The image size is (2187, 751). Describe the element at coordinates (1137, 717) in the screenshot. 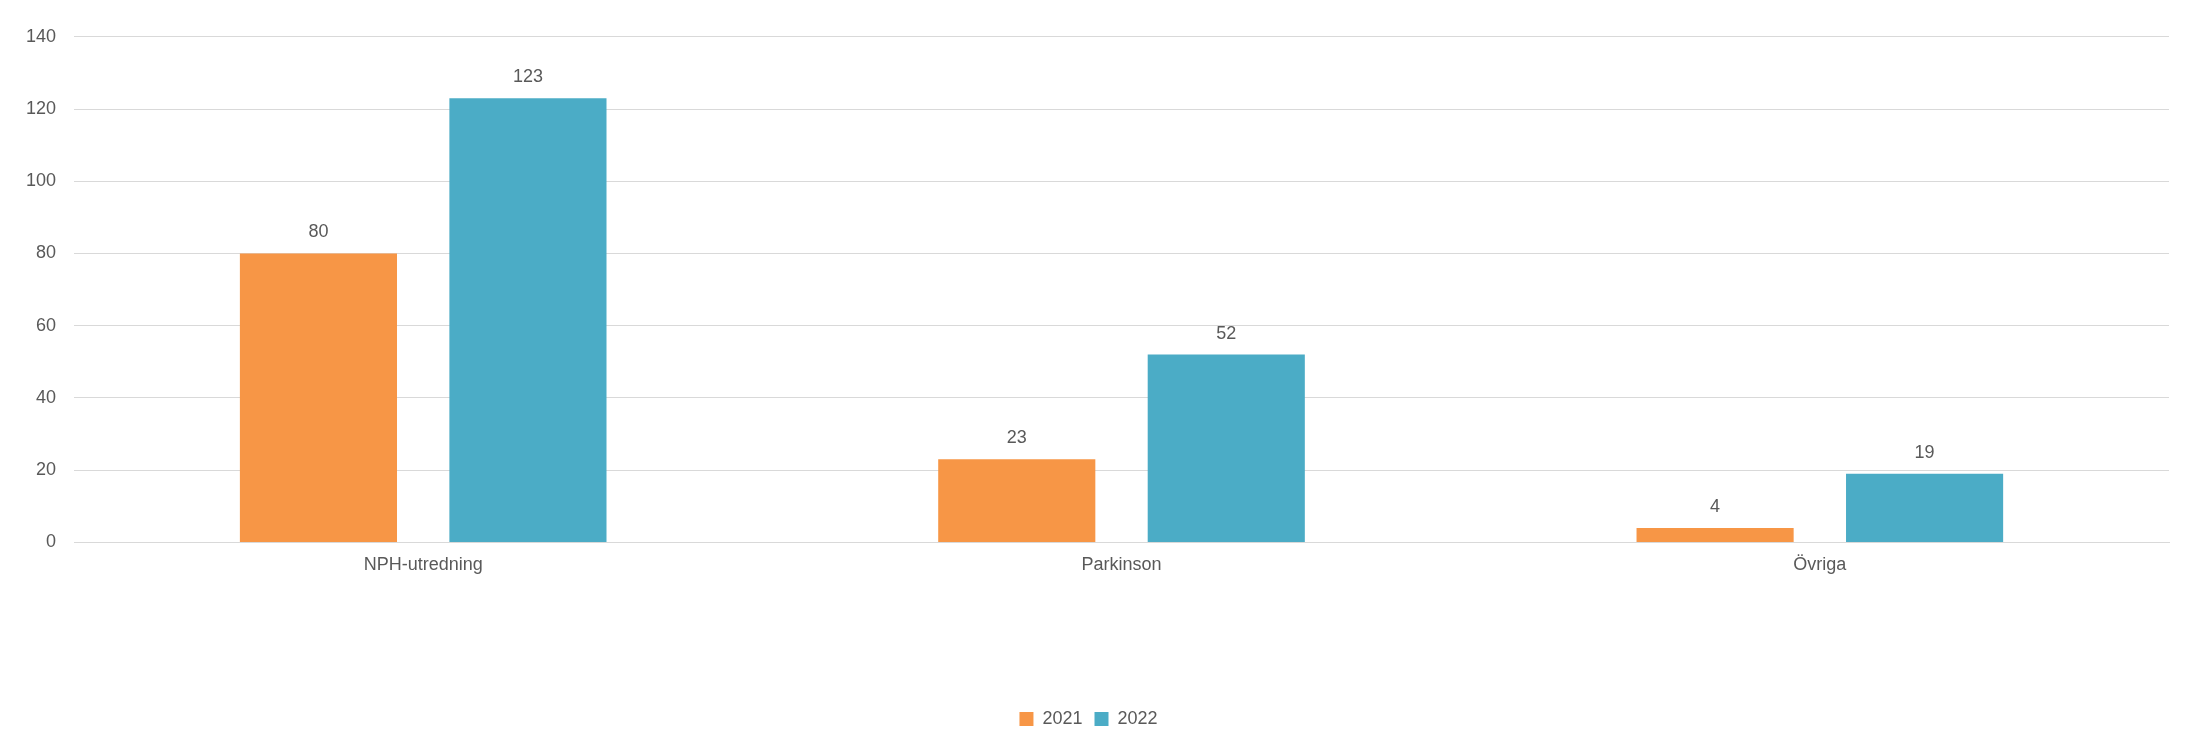

I see `legend-label: 2022` at that location.